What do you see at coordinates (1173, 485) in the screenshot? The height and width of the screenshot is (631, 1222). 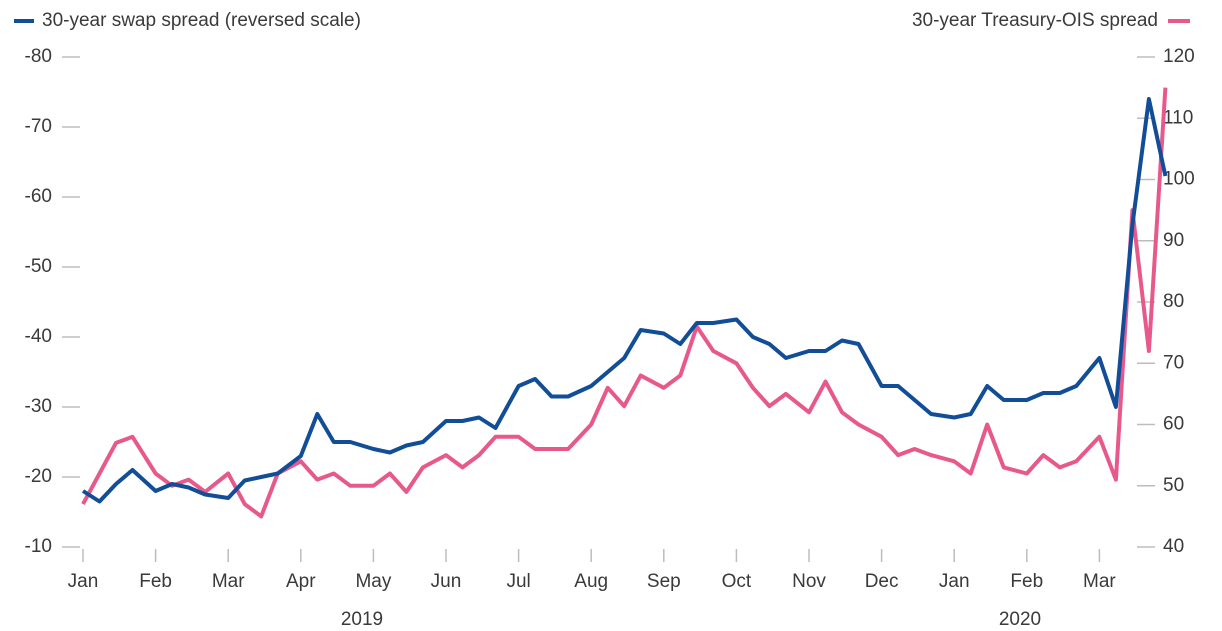 I see `y2-tick-label: 50` at bounding box center [1173, 485].